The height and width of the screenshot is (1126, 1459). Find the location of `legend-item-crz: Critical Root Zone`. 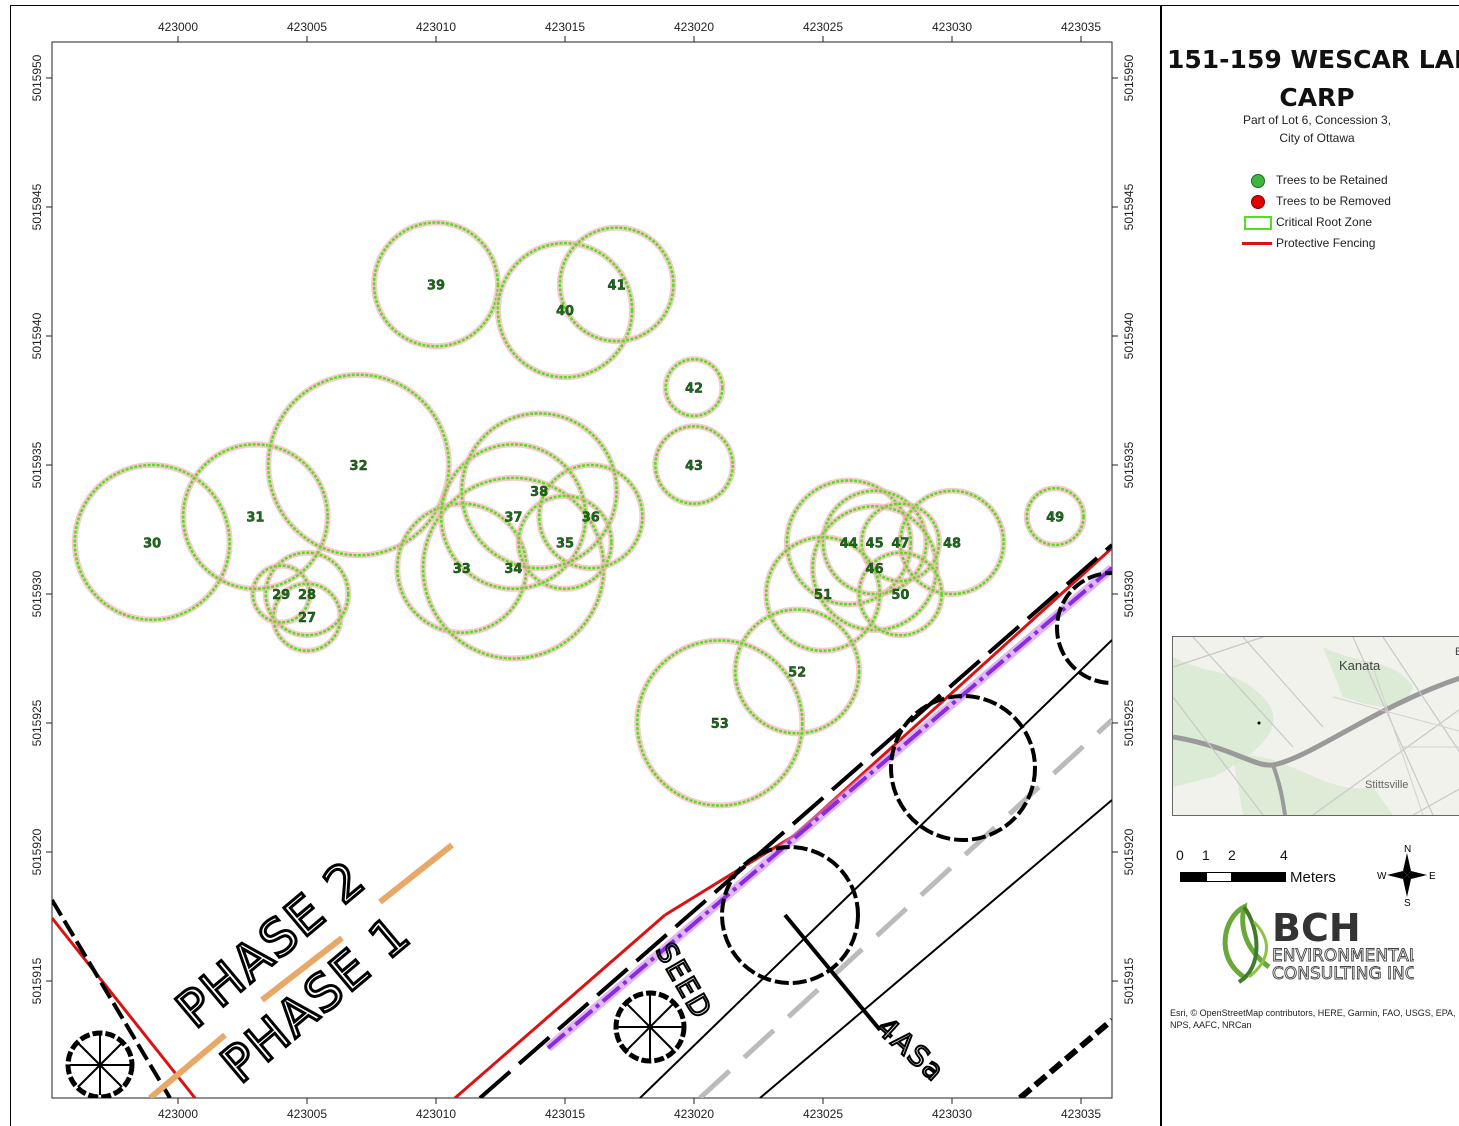

legend-item-crz: Critical Root Zone is located at coordinates (1316, 221).